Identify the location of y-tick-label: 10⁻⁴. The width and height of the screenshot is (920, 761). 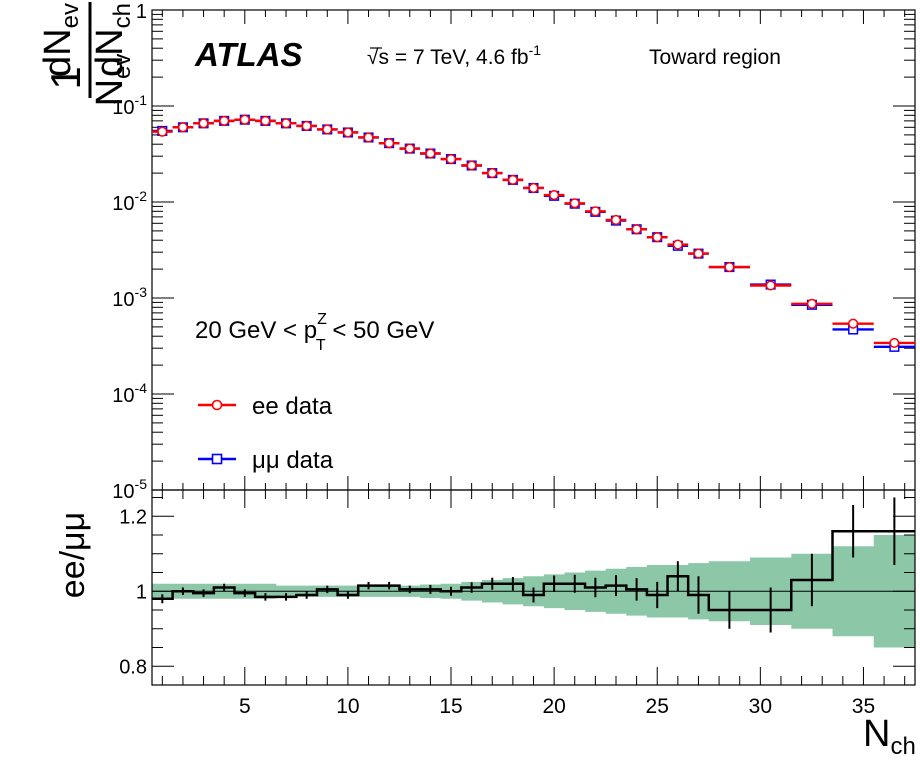
(129, 393).